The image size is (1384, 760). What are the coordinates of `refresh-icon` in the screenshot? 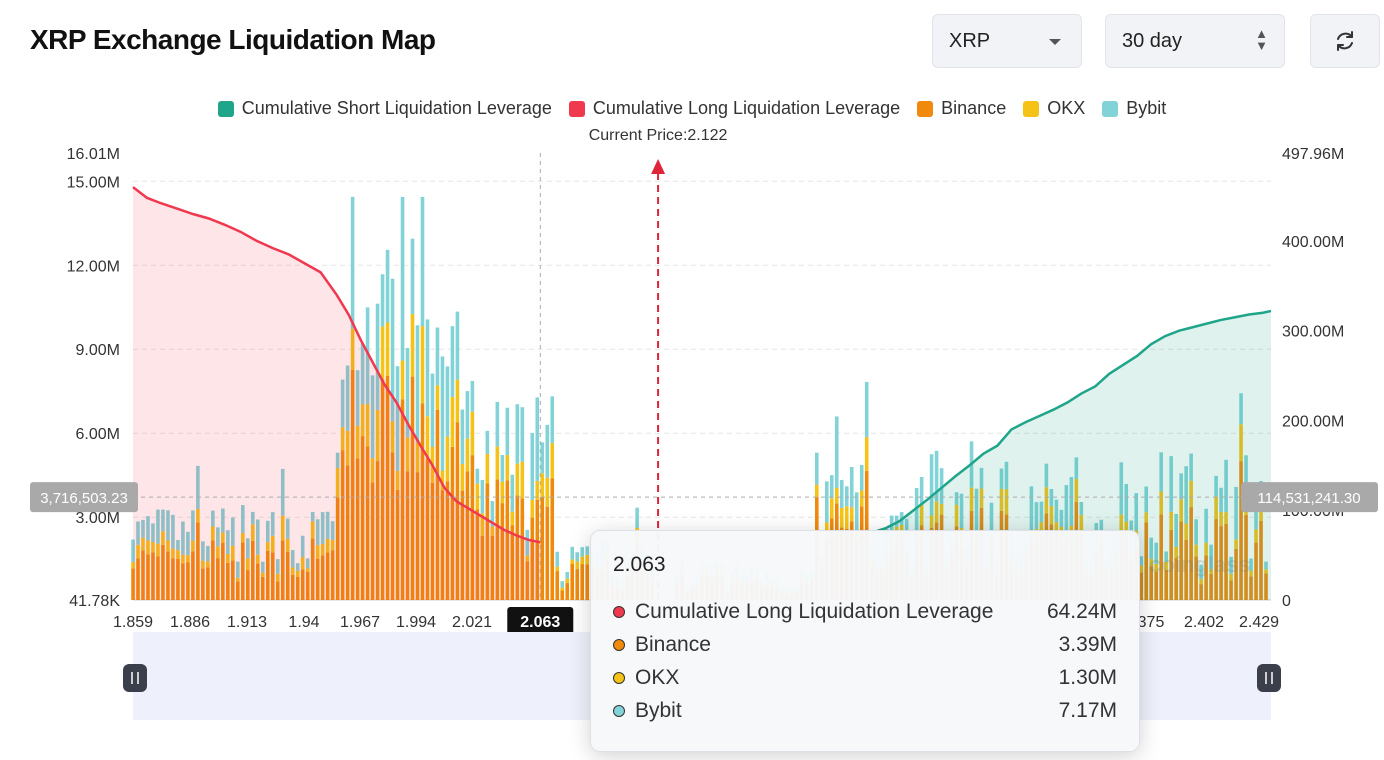 It's located at (1345, 41).